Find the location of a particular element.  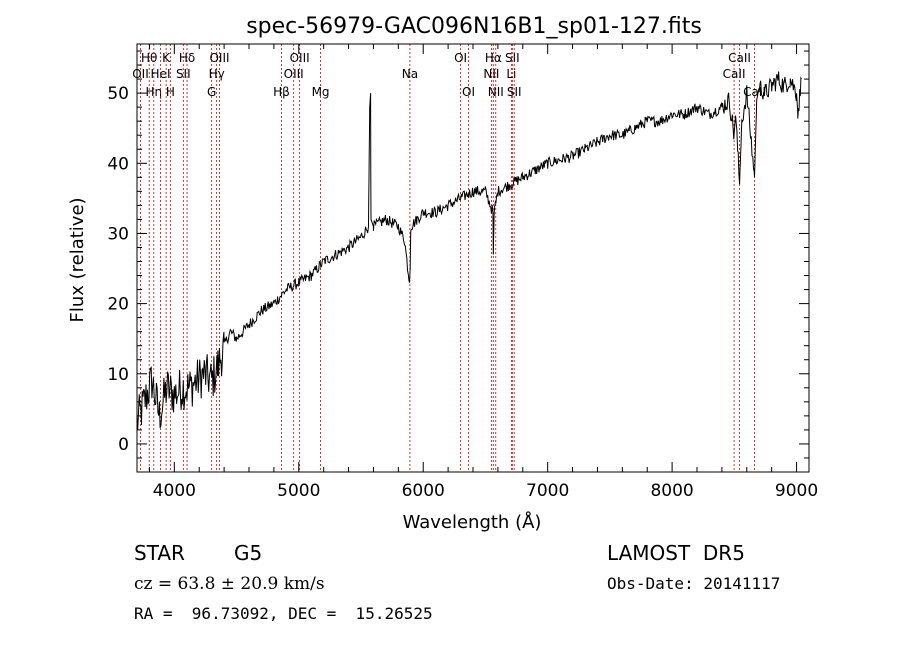

object-subclass: G5 is located at coordinates (248, 553).